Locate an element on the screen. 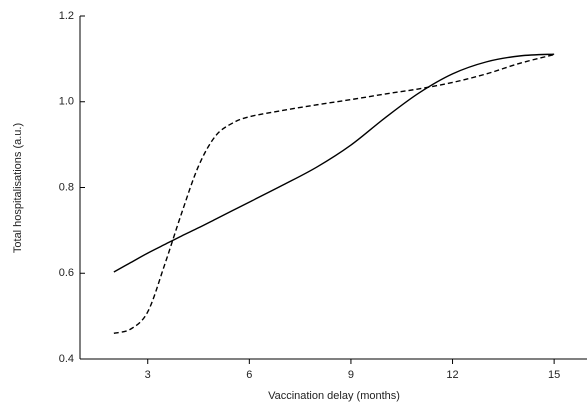 The height and width of the screenshot is (407, 588). x-tick-label: 6 is located at coordinates (249, 375).